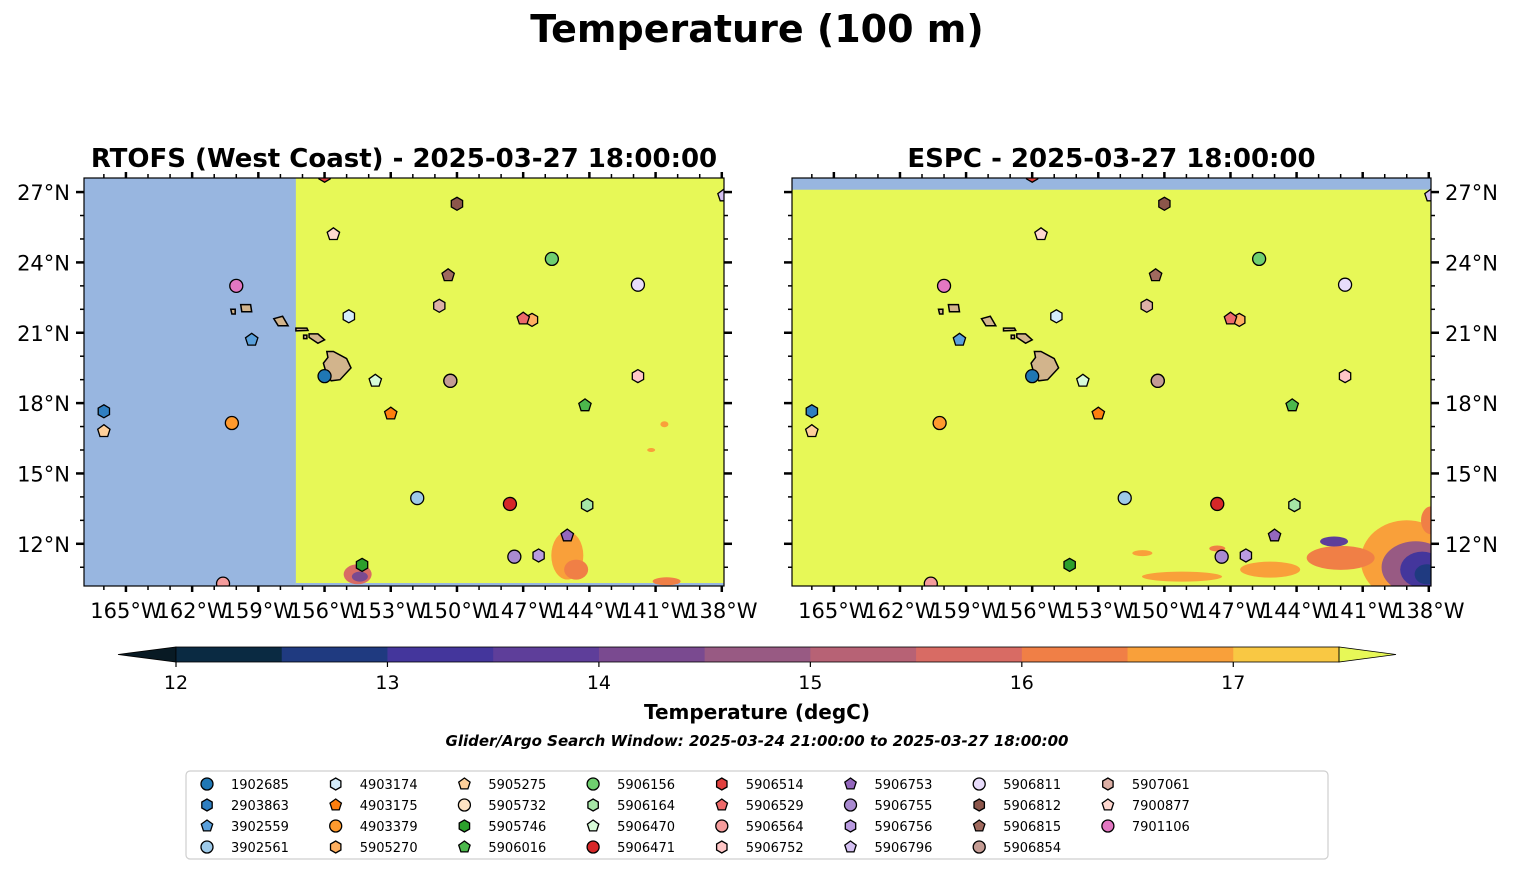 The height and width of the screenshot is (889, 1514). I want to click on panel-title: RTOFS (West Coast) - 2025-03-27 18:00:00, so click(404, 159).